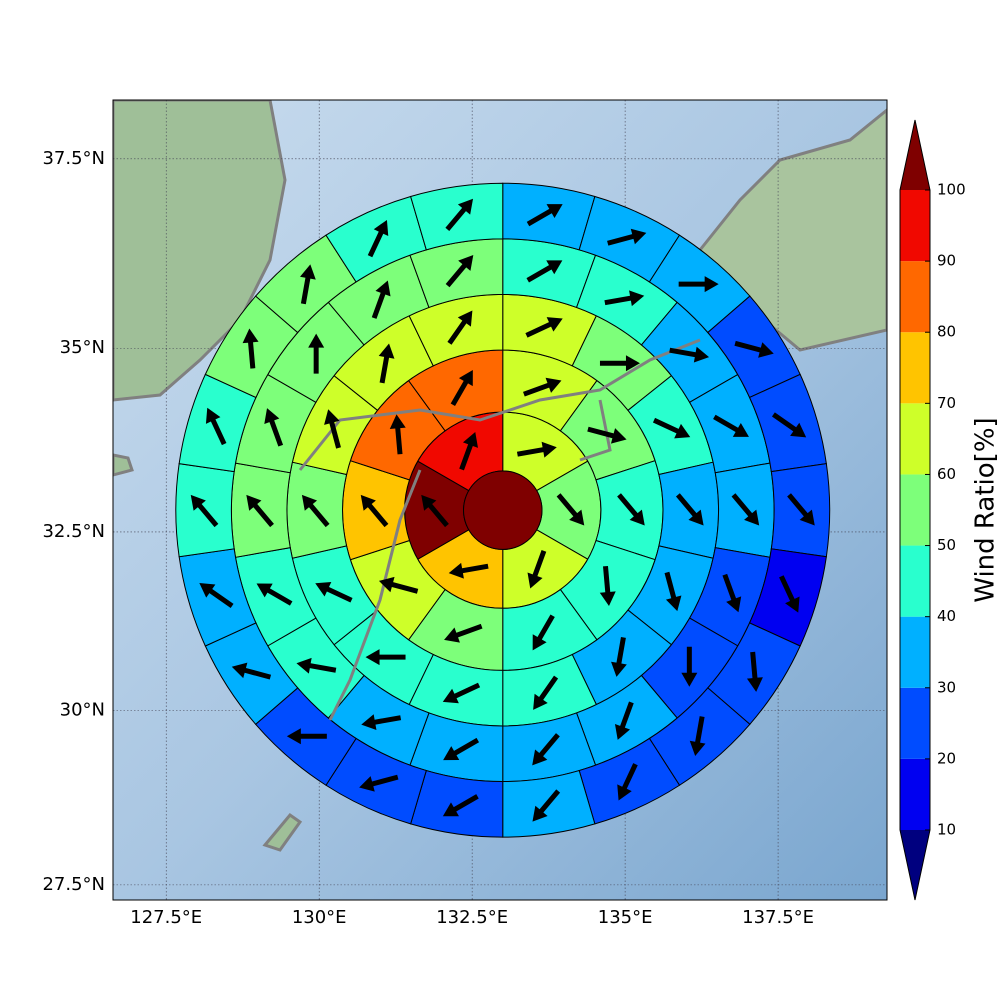 Image resolution: width=1000 pixels, height=1004 pixels. I want to click on colorbar-tick-label: 10, so click(946, 830).